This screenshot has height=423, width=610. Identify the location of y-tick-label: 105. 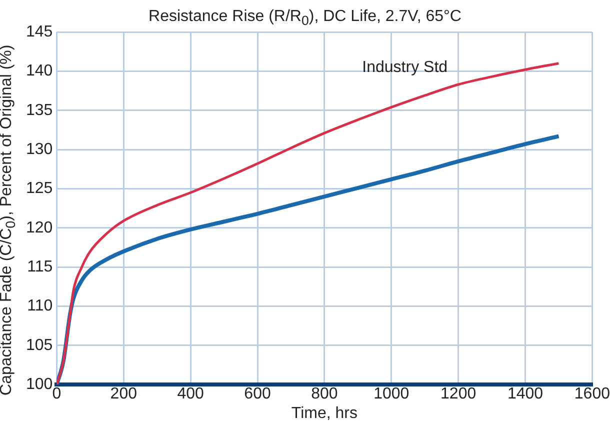
(39, 345).